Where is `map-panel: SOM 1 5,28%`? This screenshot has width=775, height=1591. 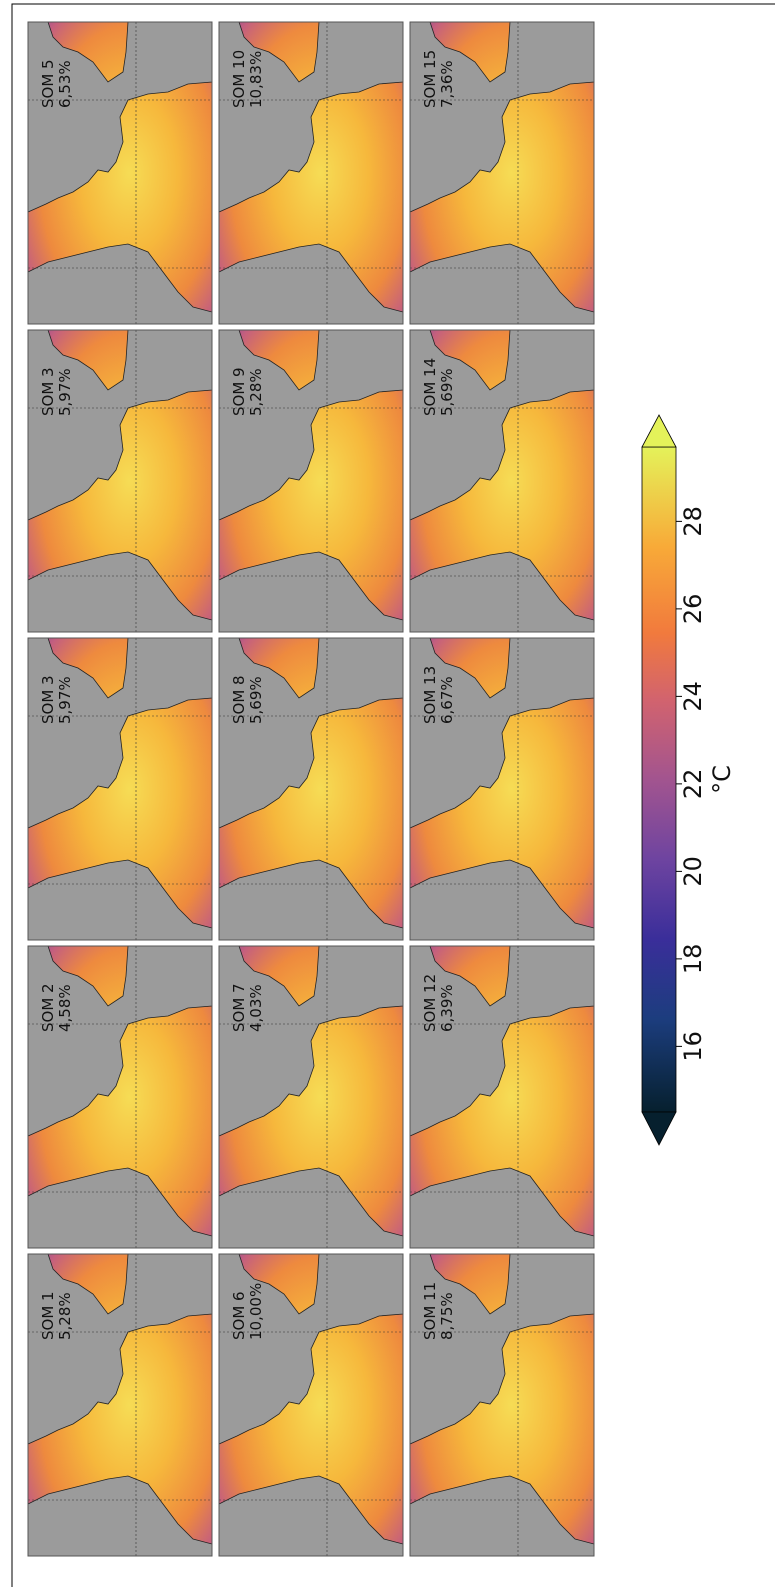 map-panel: SOM 1 5,28% is located at coordinates (120, 1405).